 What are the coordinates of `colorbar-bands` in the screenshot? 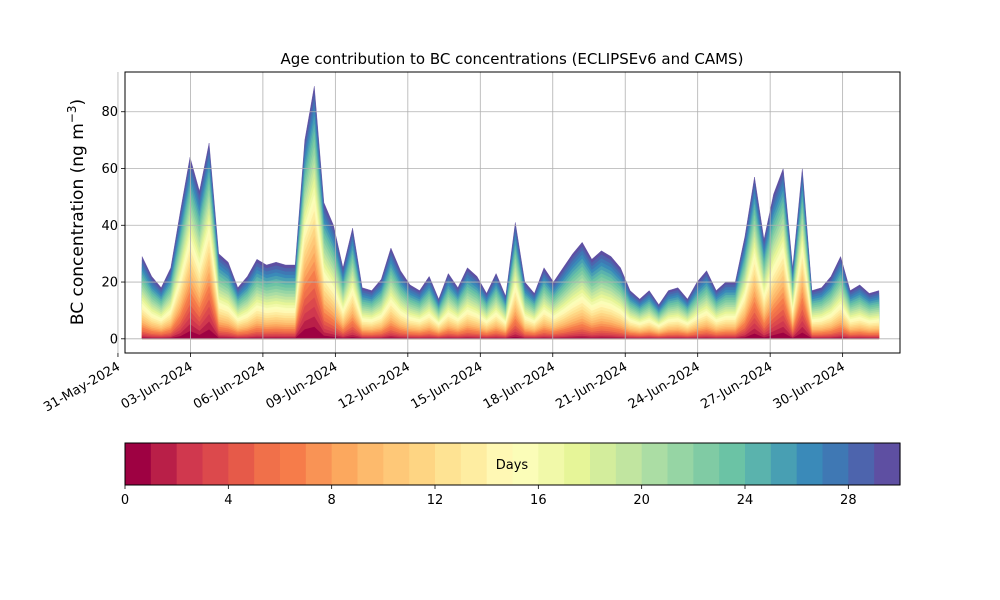 It's located at (513, 464).